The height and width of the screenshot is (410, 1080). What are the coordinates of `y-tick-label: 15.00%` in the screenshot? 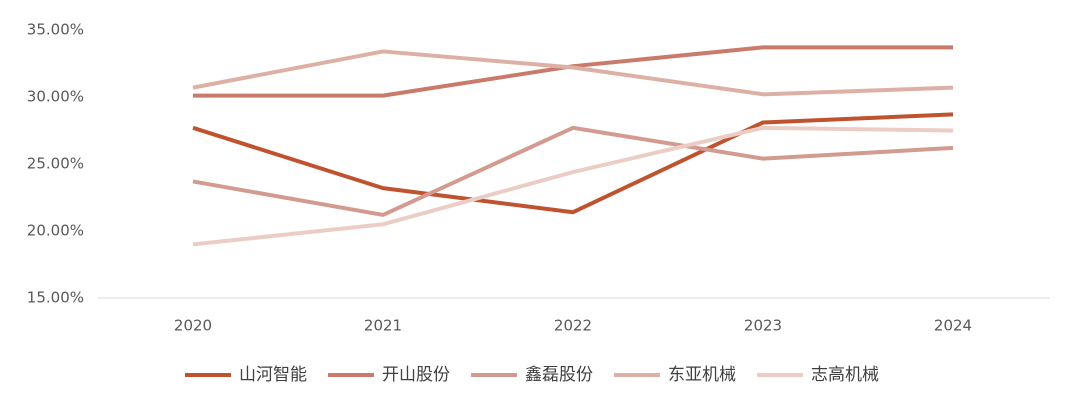 It's located at (55, 298).